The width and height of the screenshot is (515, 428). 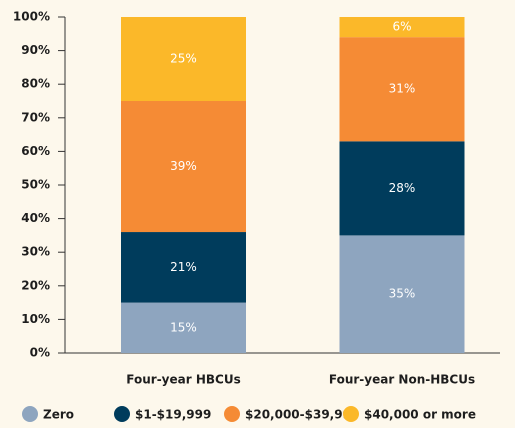 I want to click on y-tick-label: 60%, so click(x=35, y=151).